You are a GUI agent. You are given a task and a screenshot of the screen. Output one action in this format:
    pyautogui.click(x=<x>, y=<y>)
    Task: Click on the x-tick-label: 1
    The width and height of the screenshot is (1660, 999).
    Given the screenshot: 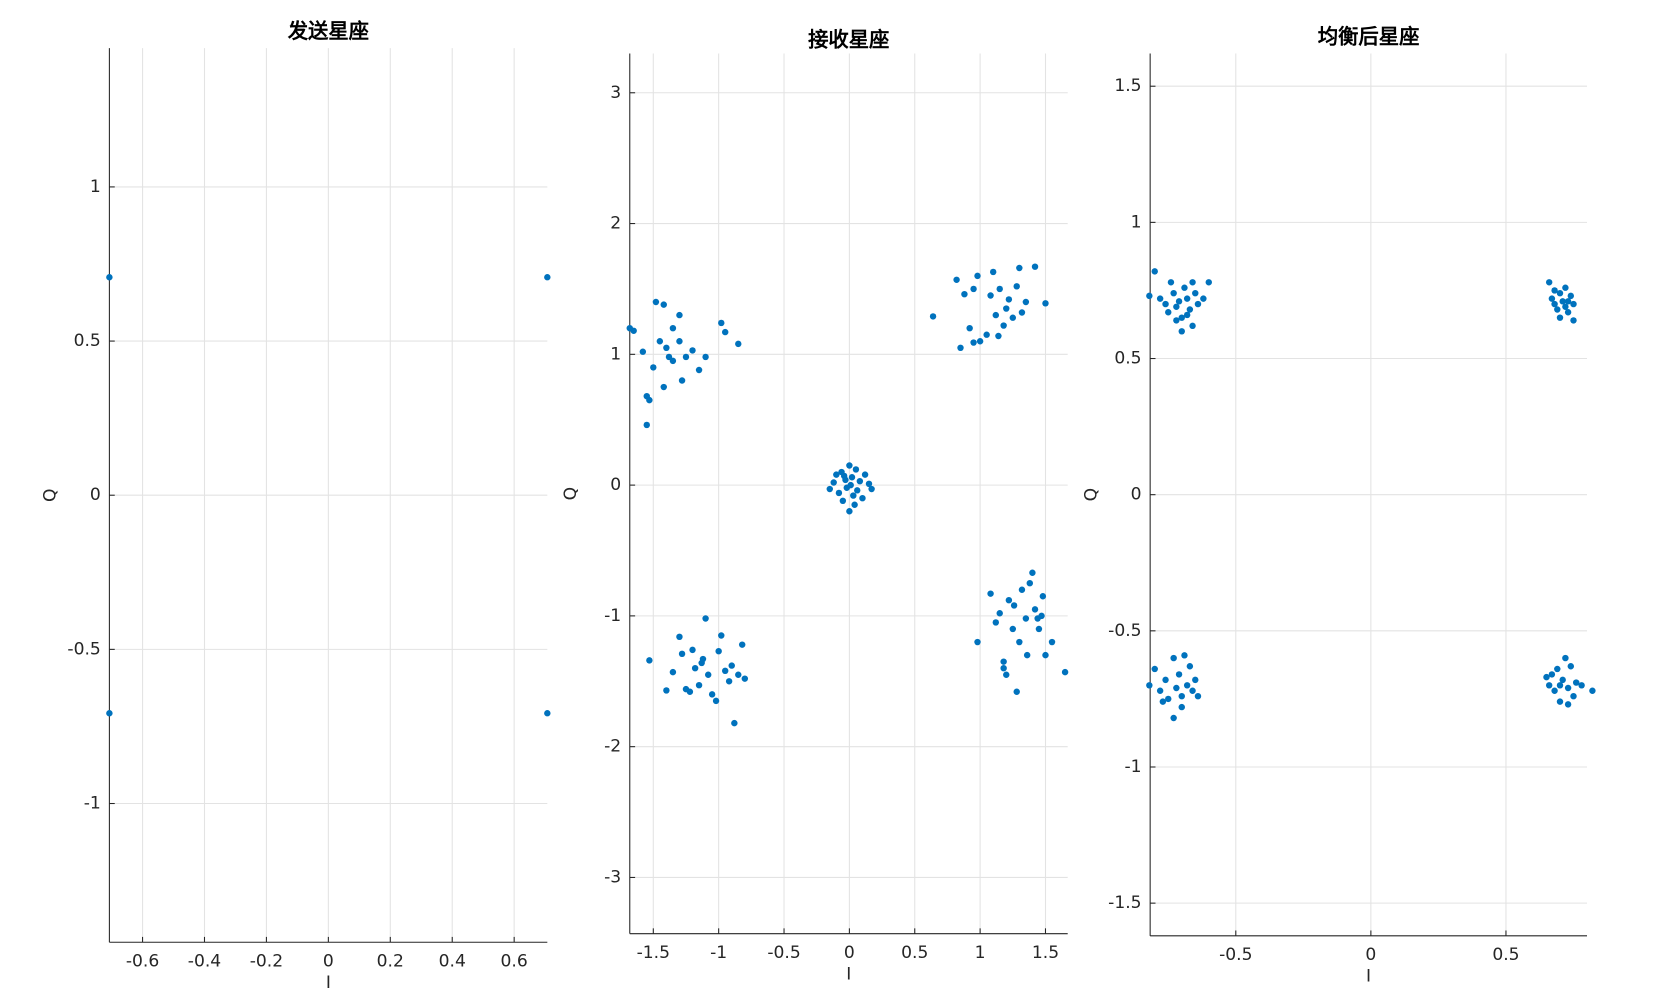 What is the action you would take?
    pyautogui.click(x=980, y=953)
    